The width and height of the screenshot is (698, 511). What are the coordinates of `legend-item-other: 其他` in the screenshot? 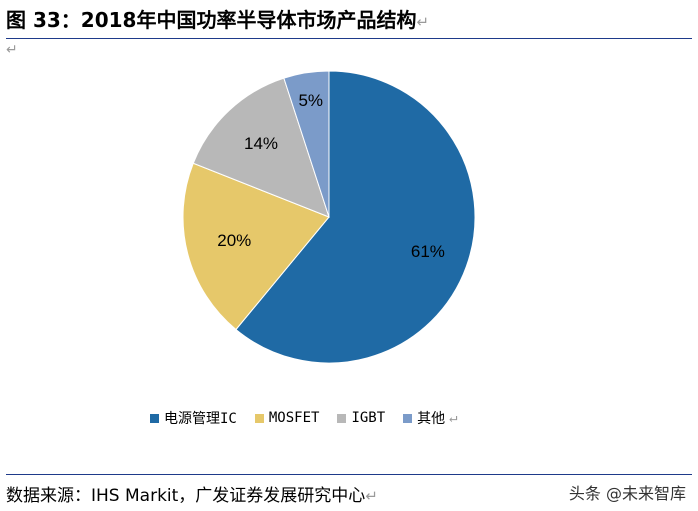 It's located at (424, 418).